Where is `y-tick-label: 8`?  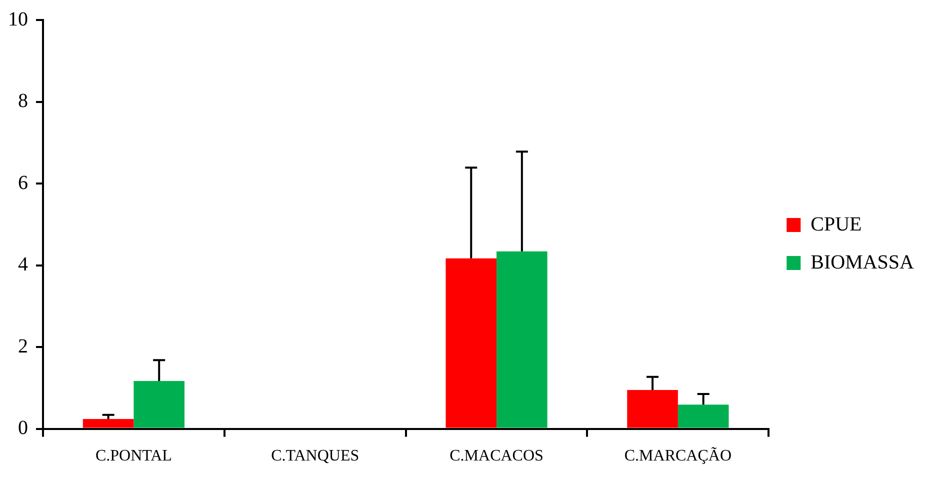 y-tick-label: 8 is located at coordinates (23, 101).